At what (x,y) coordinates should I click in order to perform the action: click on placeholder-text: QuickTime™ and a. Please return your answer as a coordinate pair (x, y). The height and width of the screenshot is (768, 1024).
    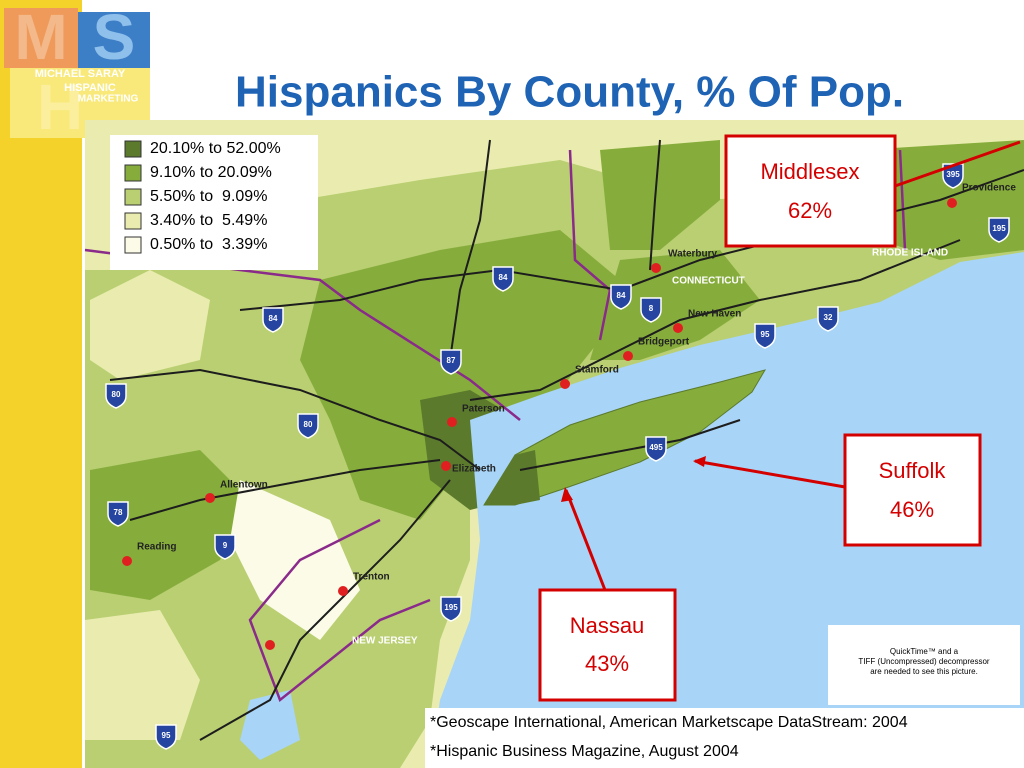
    Looking at the image, I should click on (924, 651).